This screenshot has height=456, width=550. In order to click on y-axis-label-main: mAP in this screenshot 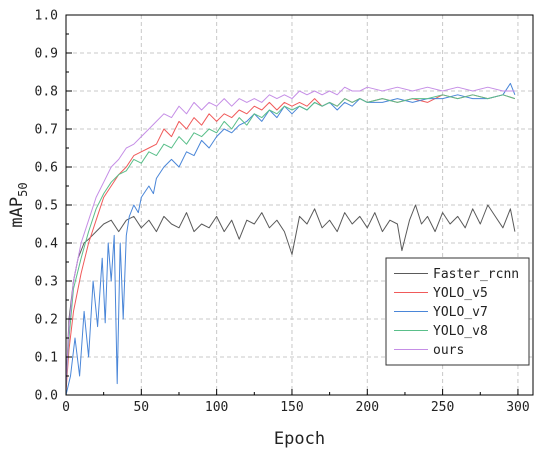, I will do `click(17, 212)`.